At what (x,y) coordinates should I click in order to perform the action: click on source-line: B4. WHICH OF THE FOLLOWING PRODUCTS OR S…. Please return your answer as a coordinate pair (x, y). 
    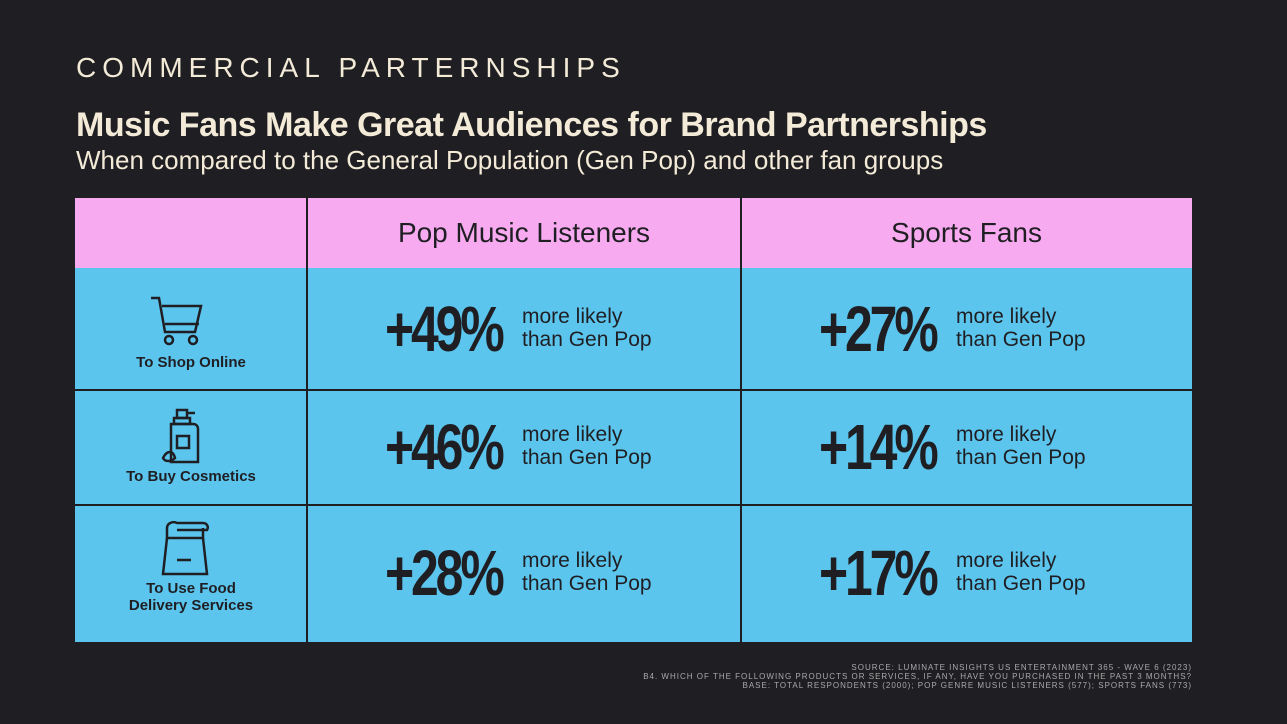
    Looking at the image, I should click on (917, 676).